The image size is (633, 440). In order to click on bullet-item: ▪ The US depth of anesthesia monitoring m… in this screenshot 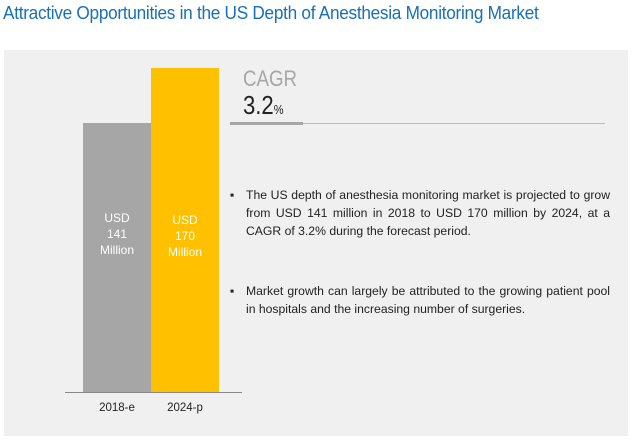, I will do `click(420, 213)`.